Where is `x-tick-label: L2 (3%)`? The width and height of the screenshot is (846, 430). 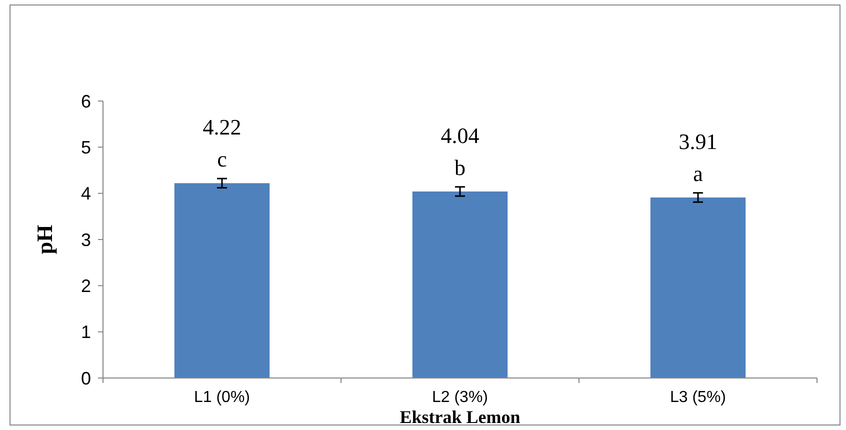
x-tick-label: L2 (3%) is located at coordinates (460, 397).